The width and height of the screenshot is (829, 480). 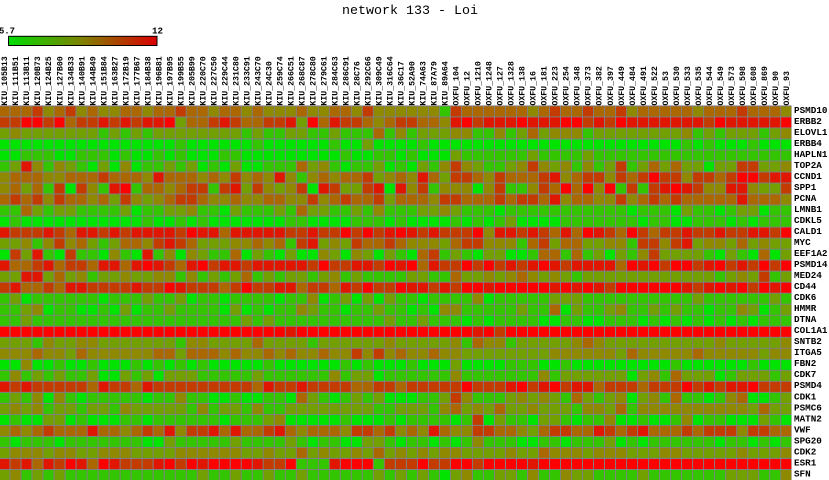 I want to click on svg-text: ITGA5, so click(x=808, y=352).